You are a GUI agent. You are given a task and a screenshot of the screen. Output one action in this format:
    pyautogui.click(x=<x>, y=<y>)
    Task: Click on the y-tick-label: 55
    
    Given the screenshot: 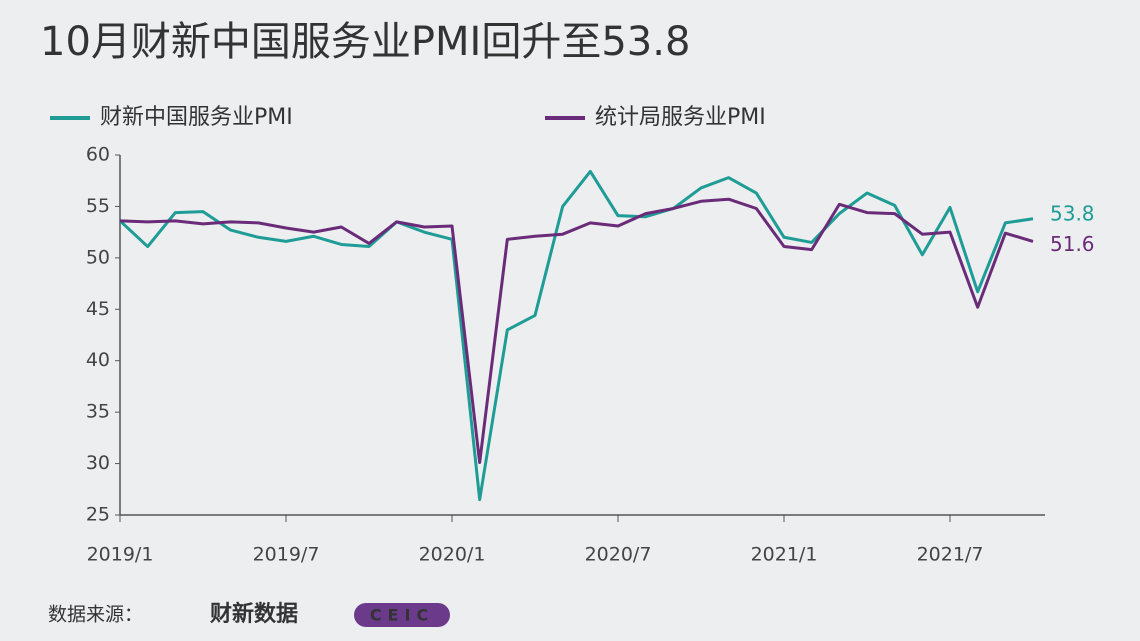 What is the action you would take?
    pyautogui.click(x=98, y=206)
    